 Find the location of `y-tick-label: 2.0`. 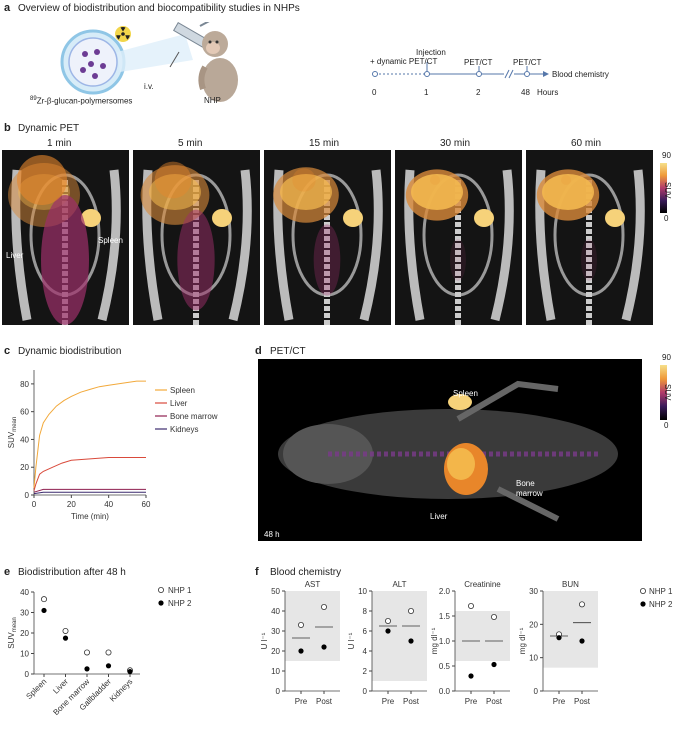

y-tick-label: 2.0 is located at coordinates (445, 591).